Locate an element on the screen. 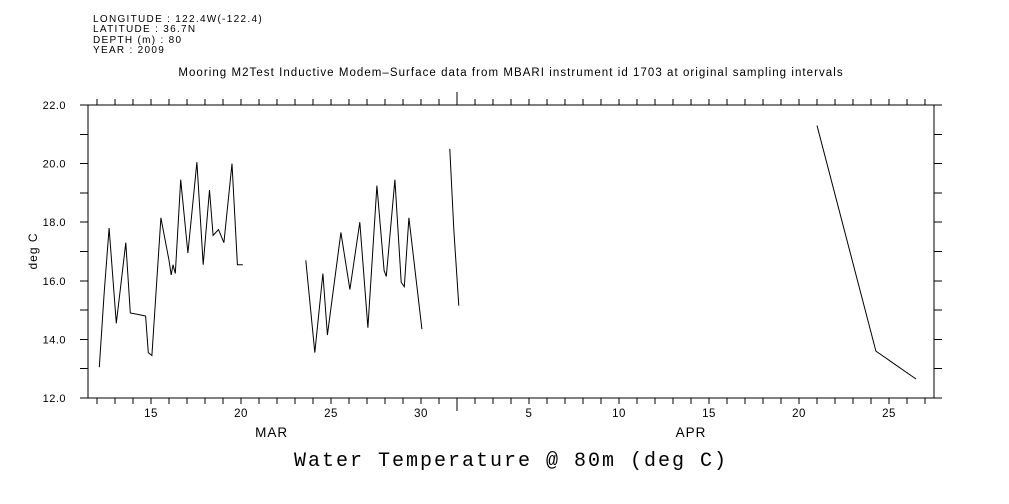 This screenshot has width=1009, height=504. chart-bottom-title: Water Temperature @ 80m (deg C) is located at coordinates (511, 461).